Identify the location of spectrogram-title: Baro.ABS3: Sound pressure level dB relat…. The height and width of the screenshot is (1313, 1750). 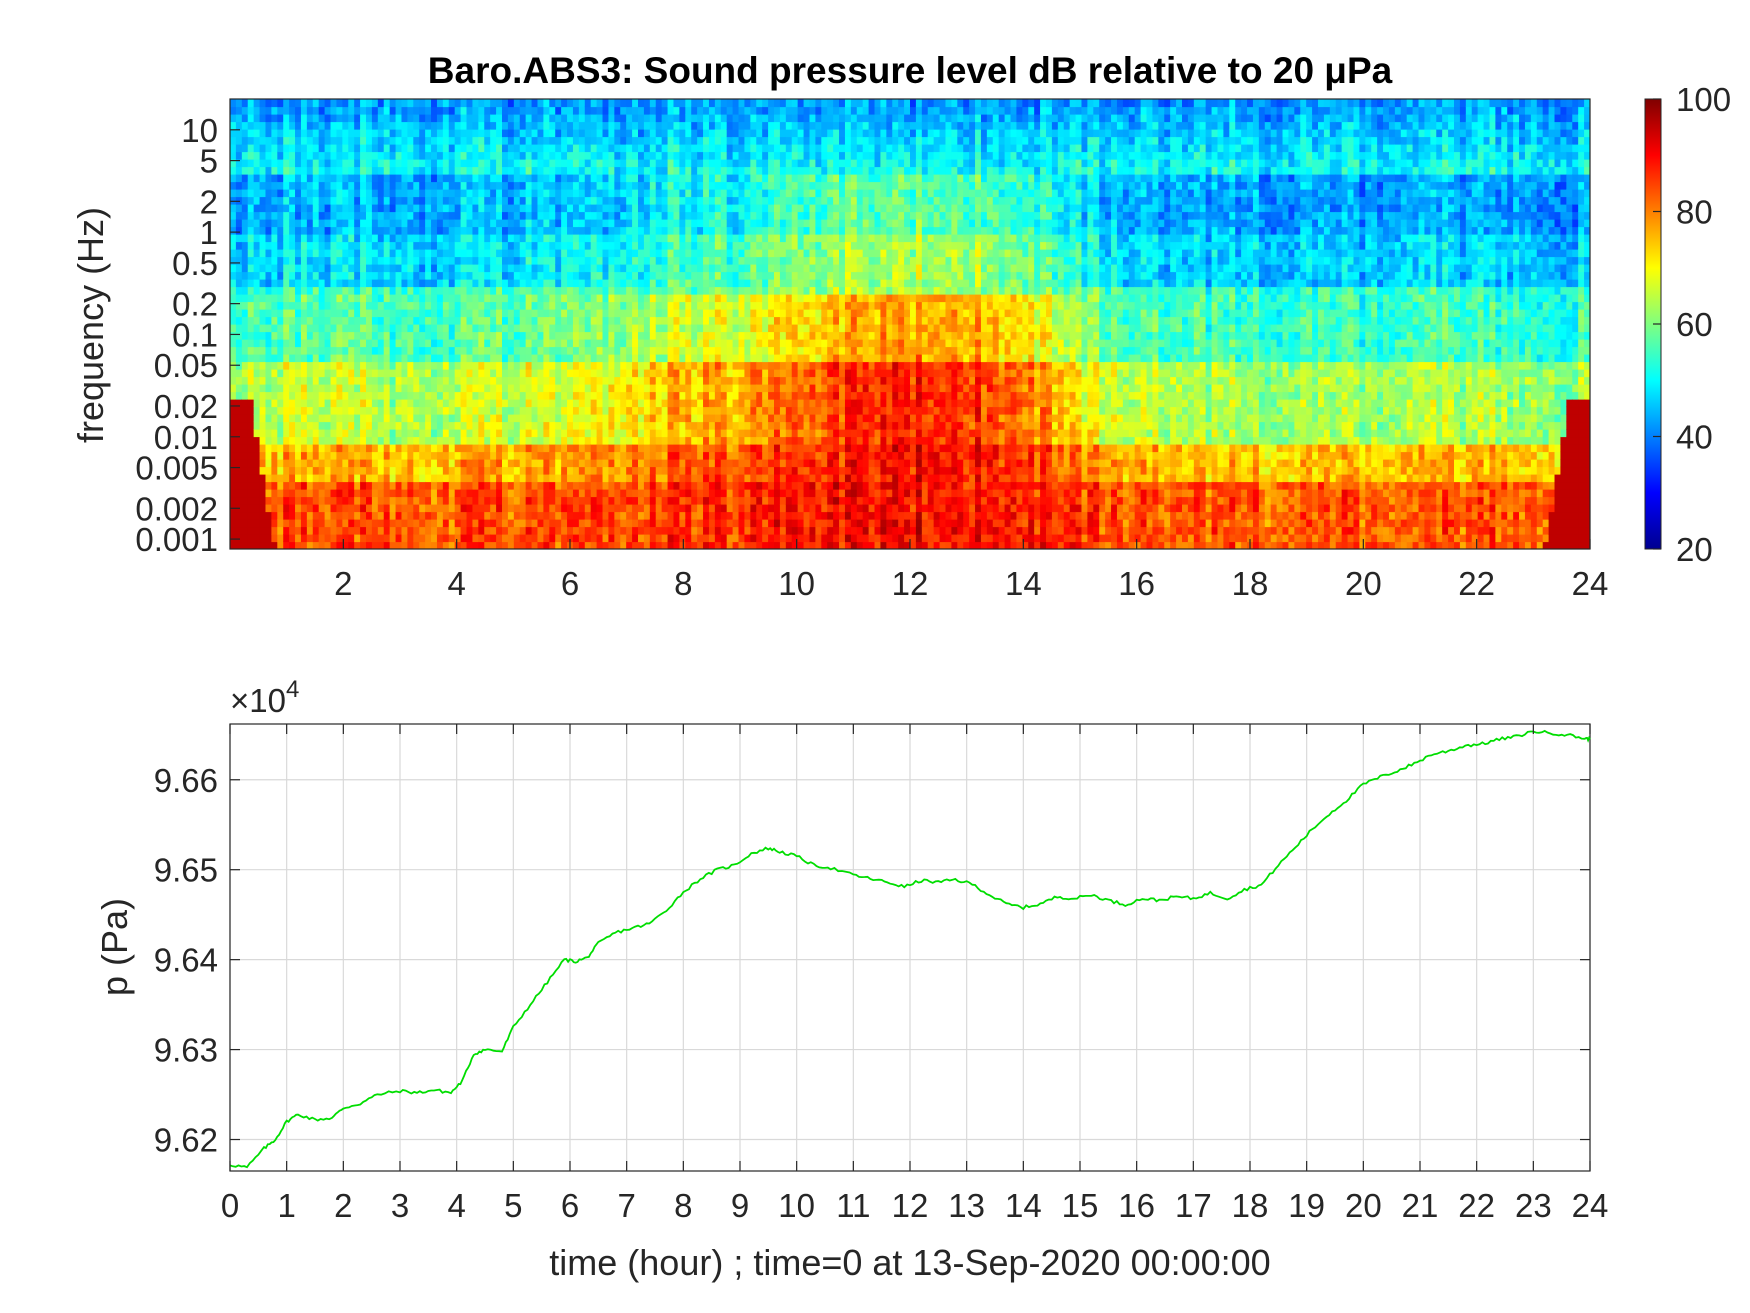
(910, 70).